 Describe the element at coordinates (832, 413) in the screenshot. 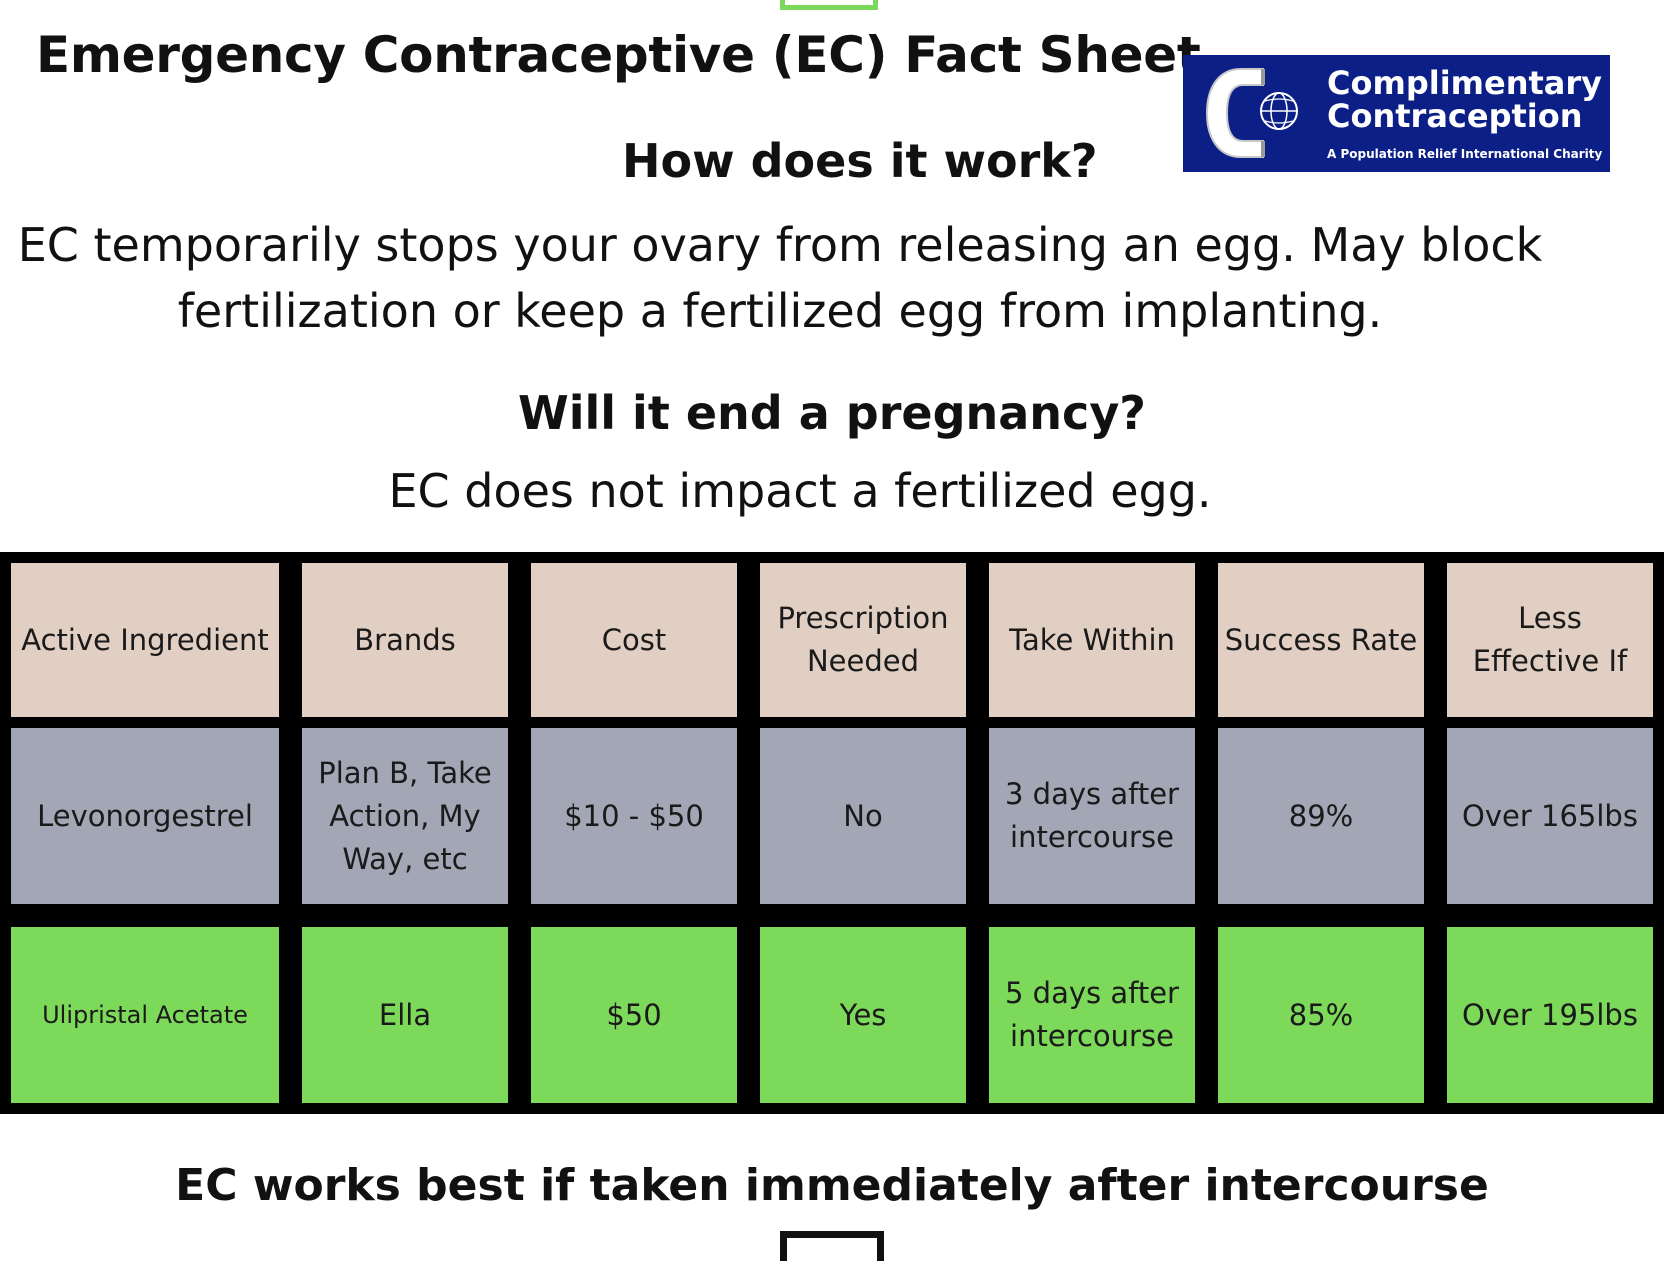

I see `pregnancy-heading: Will it end a pregnancy?` at that location.